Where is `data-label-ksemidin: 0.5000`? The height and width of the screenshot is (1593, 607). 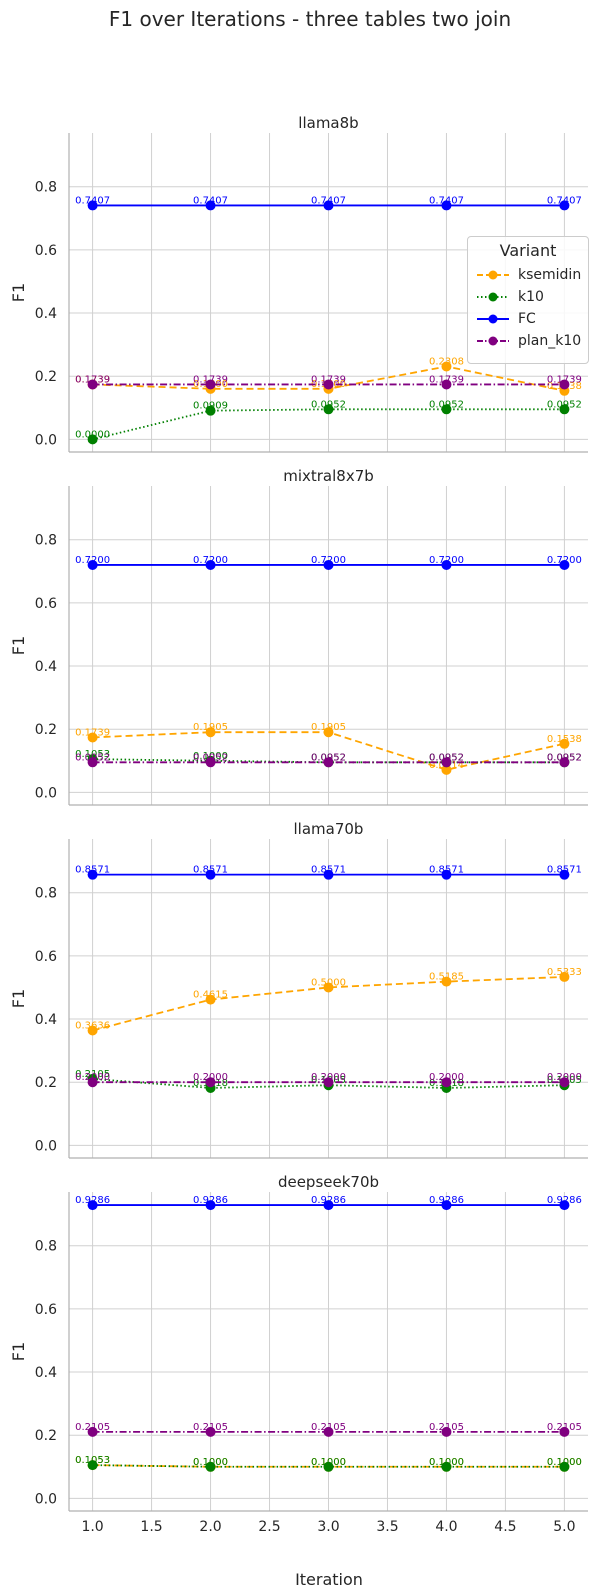 data-label-ksemidin: 0.5000 is located at coordinates (328, 982).